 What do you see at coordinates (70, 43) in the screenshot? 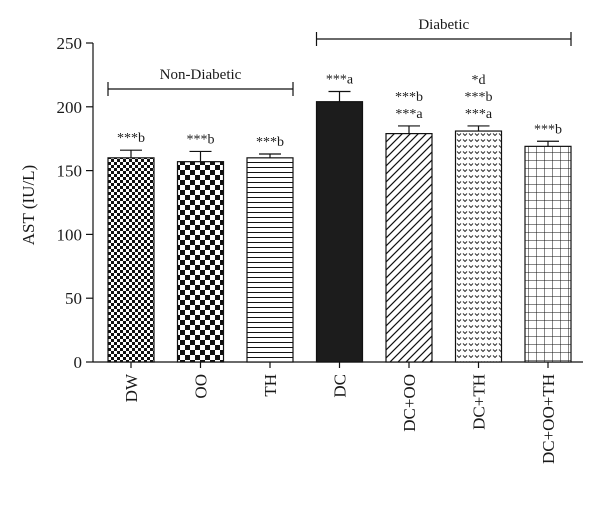
I see `y-tick-label: 250` at bounding box center [70, 43].